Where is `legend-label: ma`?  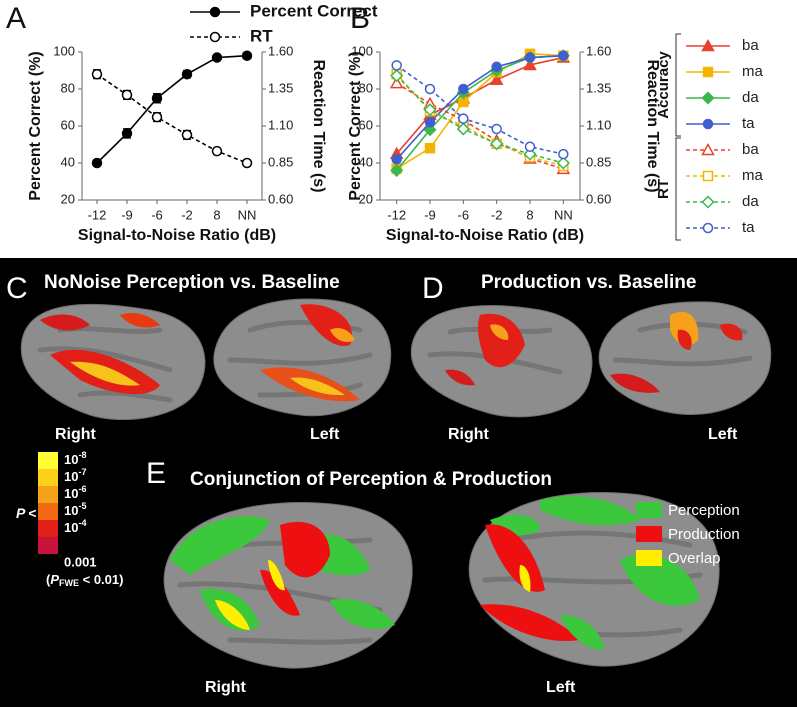
legend-label: ma is located at coordinates (752, 175).